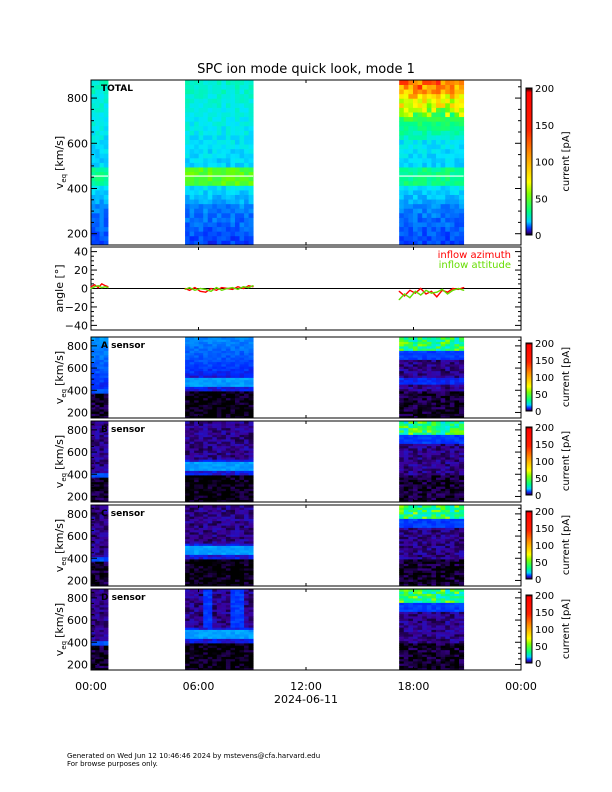 The height and width of the screenshot is (792, 612). Describe the element at coordinates (541, 395) in the screenshot. I see `colorbar-tick-label: 50` at that location.